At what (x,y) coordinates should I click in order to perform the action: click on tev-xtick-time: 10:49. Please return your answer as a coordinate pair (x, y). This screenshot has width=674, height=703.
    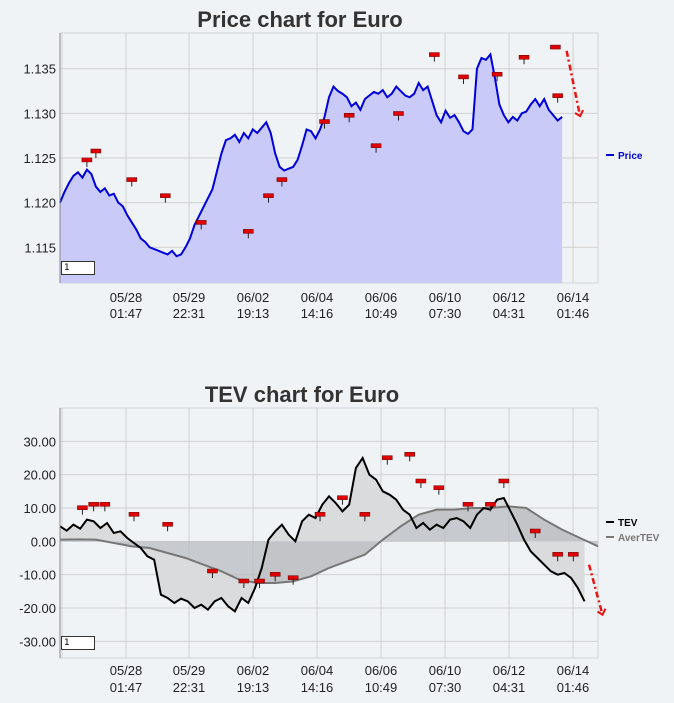
    Looking at the image, I should click on (381, 687).